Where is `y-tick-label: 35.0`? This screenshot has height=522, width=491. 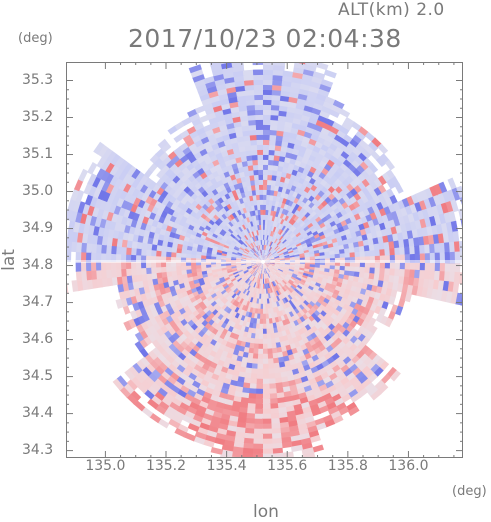
y-tick-label: 35.0 is located at coordinates (43, 191).